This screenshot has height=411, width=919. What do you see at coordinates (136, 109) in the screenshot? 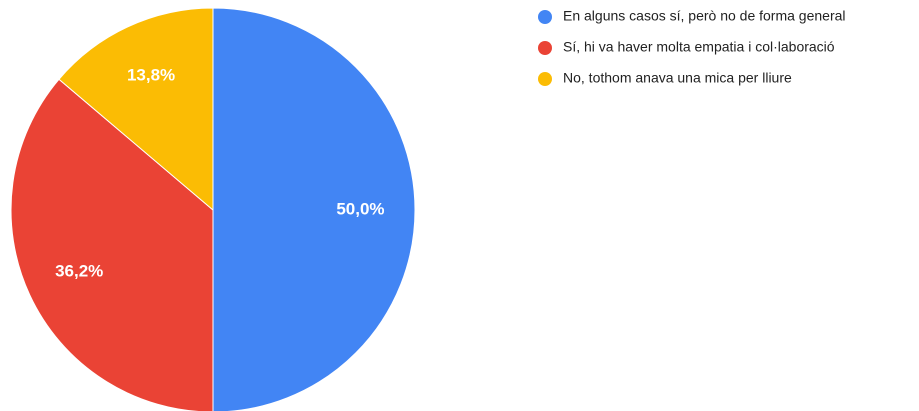
I see `pie-slice` at bounding box center [136, 109].